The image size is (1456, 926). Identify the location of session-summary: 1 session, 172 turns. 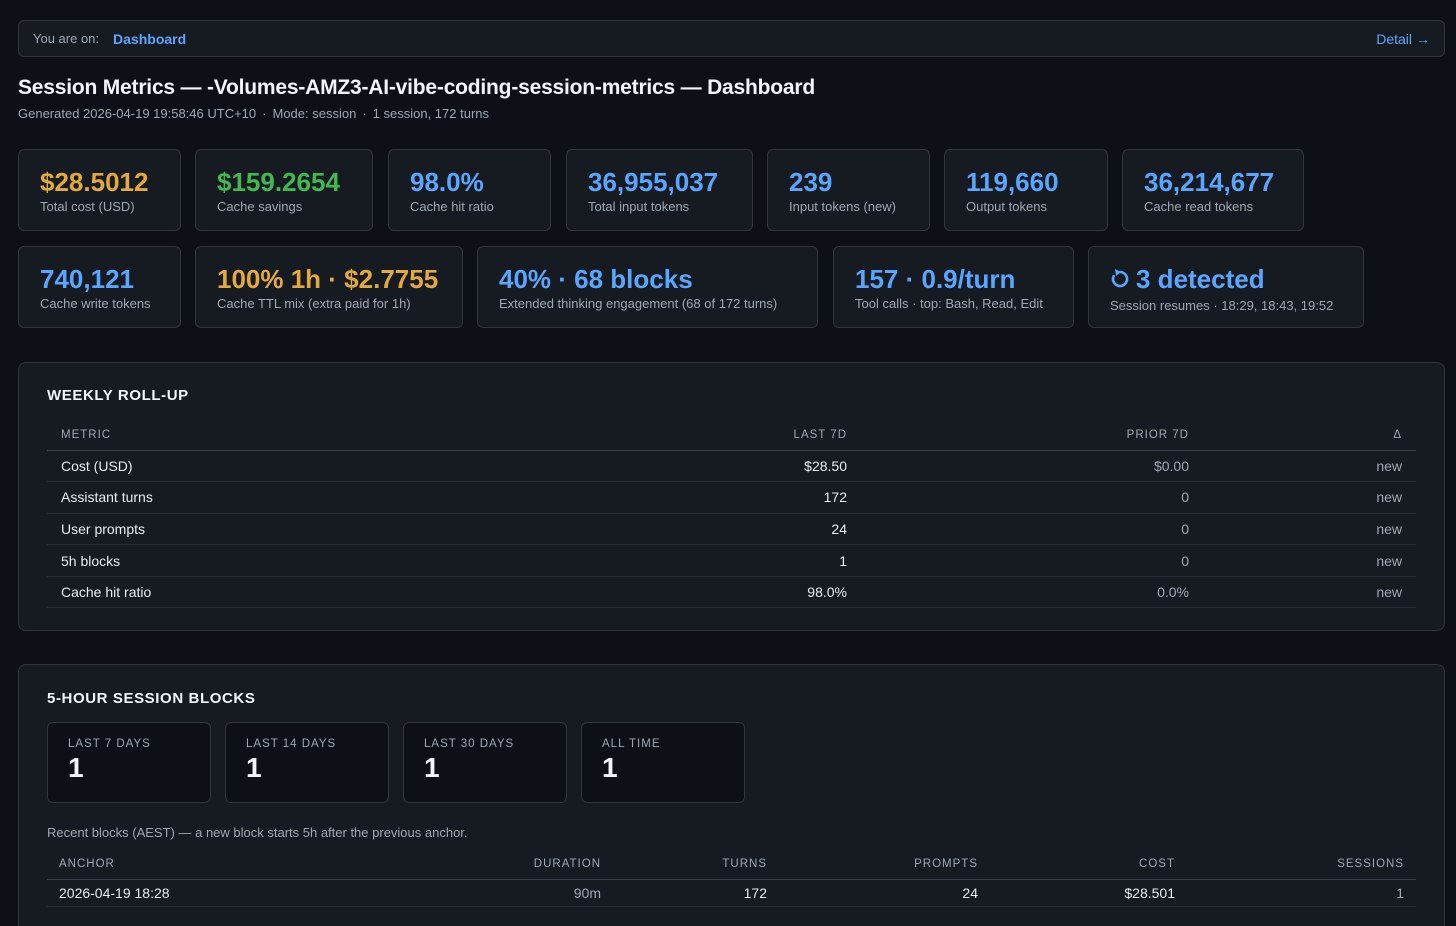
(431, 113).